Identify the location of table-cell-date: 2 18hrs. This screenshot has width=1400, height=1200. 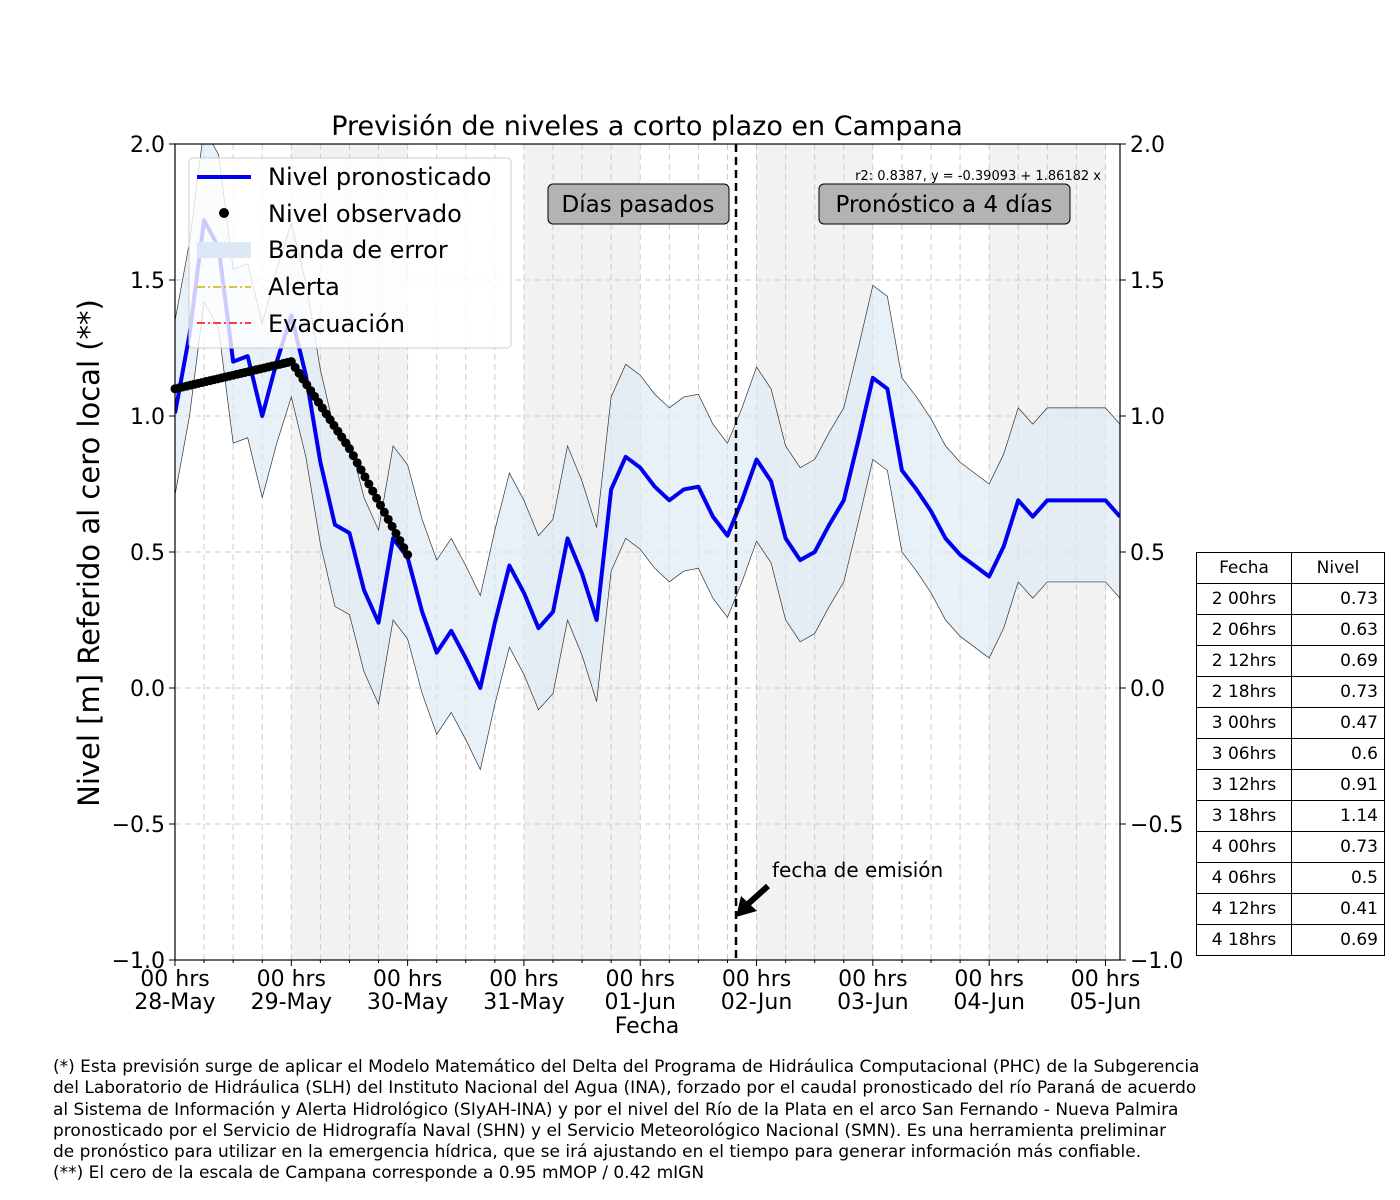
(1244, 692).